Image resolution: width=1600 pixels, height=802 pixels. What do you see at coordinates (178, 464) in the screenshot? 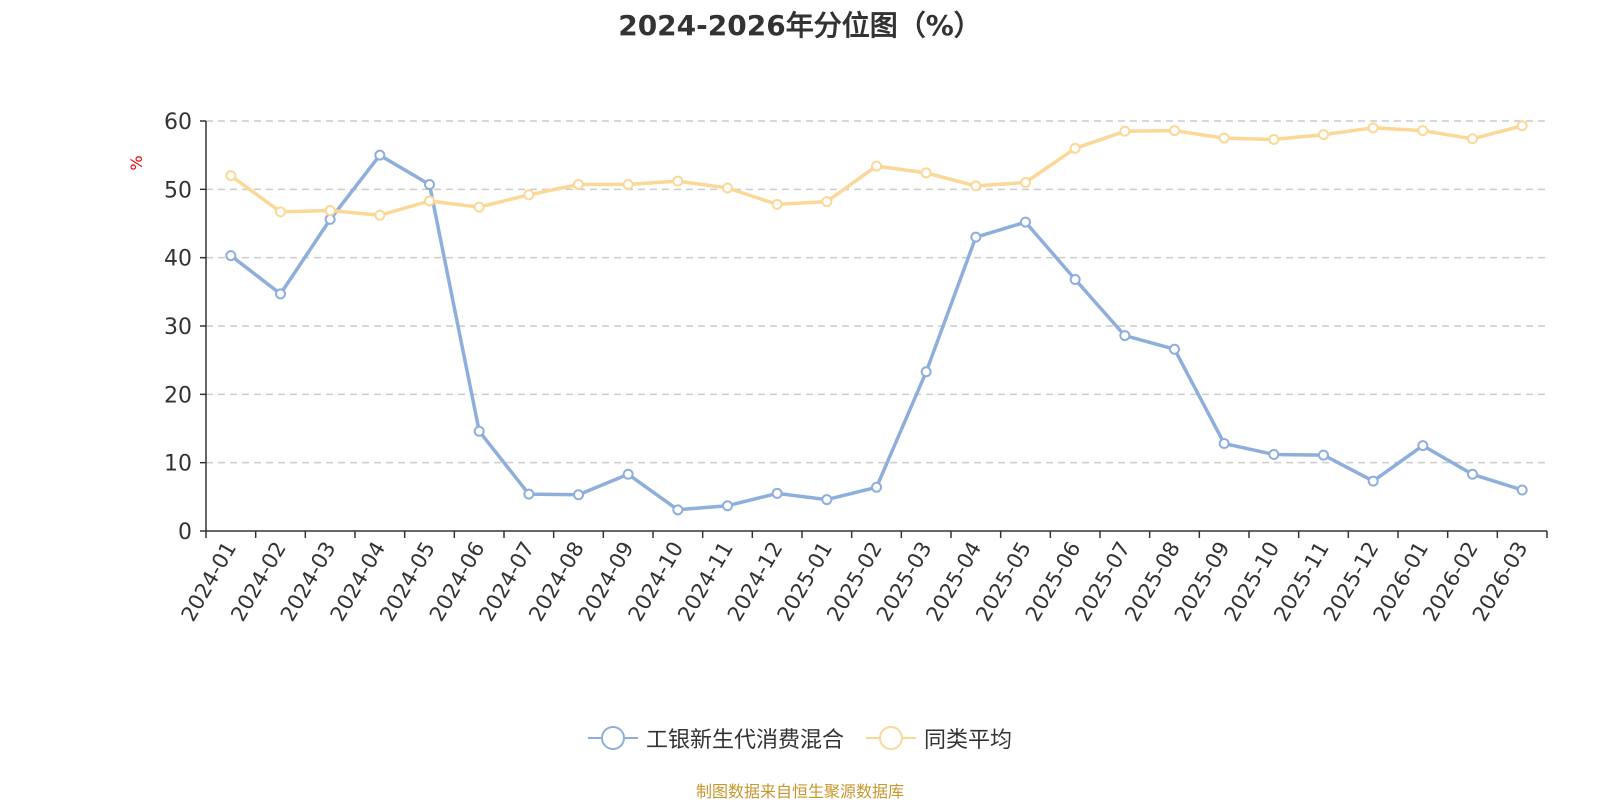
I see `y-tick-label: 10` at bounding box center [178, 464].